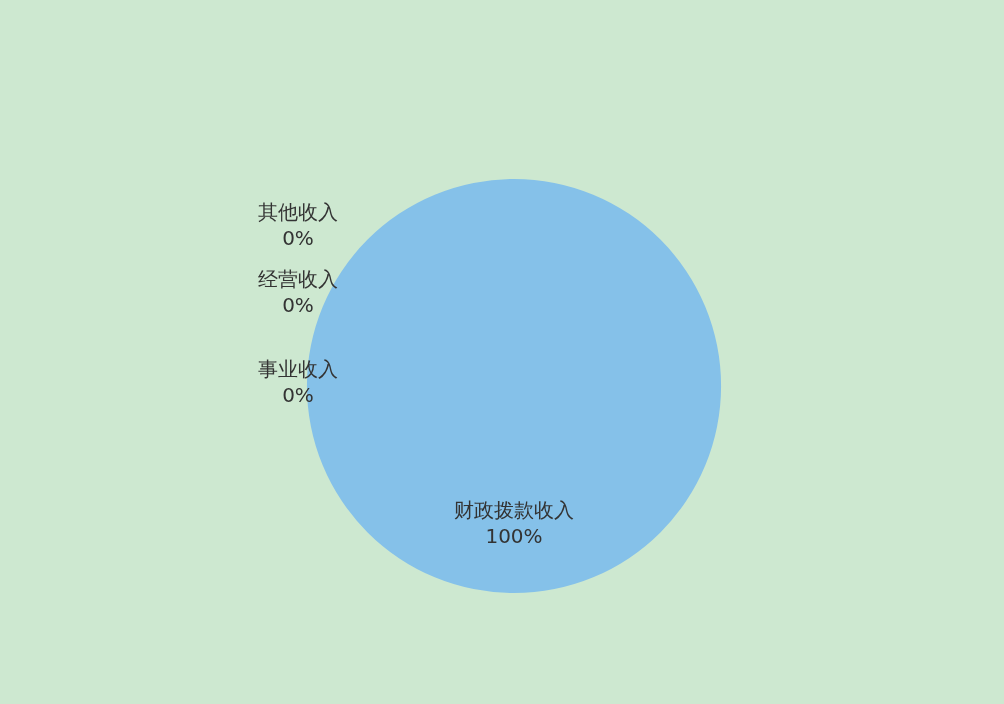 This screenshot has width=1004, height=704. What do you see at coordinates (514, 510) in the screenshot?
I see `slice-label: 财政拨款收入` at bounding box center [514, 510].